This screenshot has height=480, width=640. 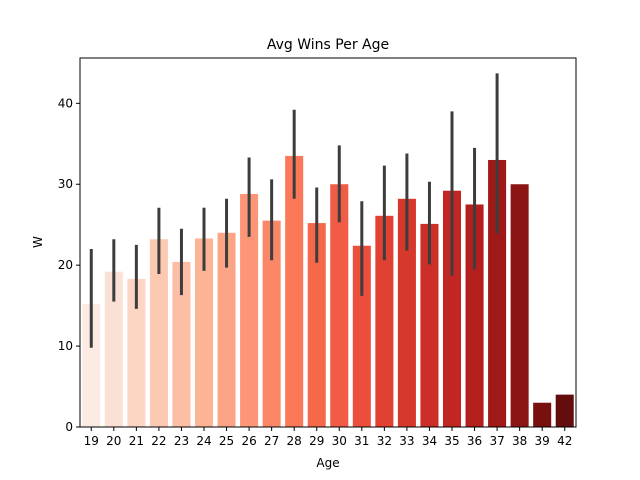 What do you see at coordinates (451, 441) in the screenshot?
I see `x-tick-label: 35` at bounding box center [451, 441].